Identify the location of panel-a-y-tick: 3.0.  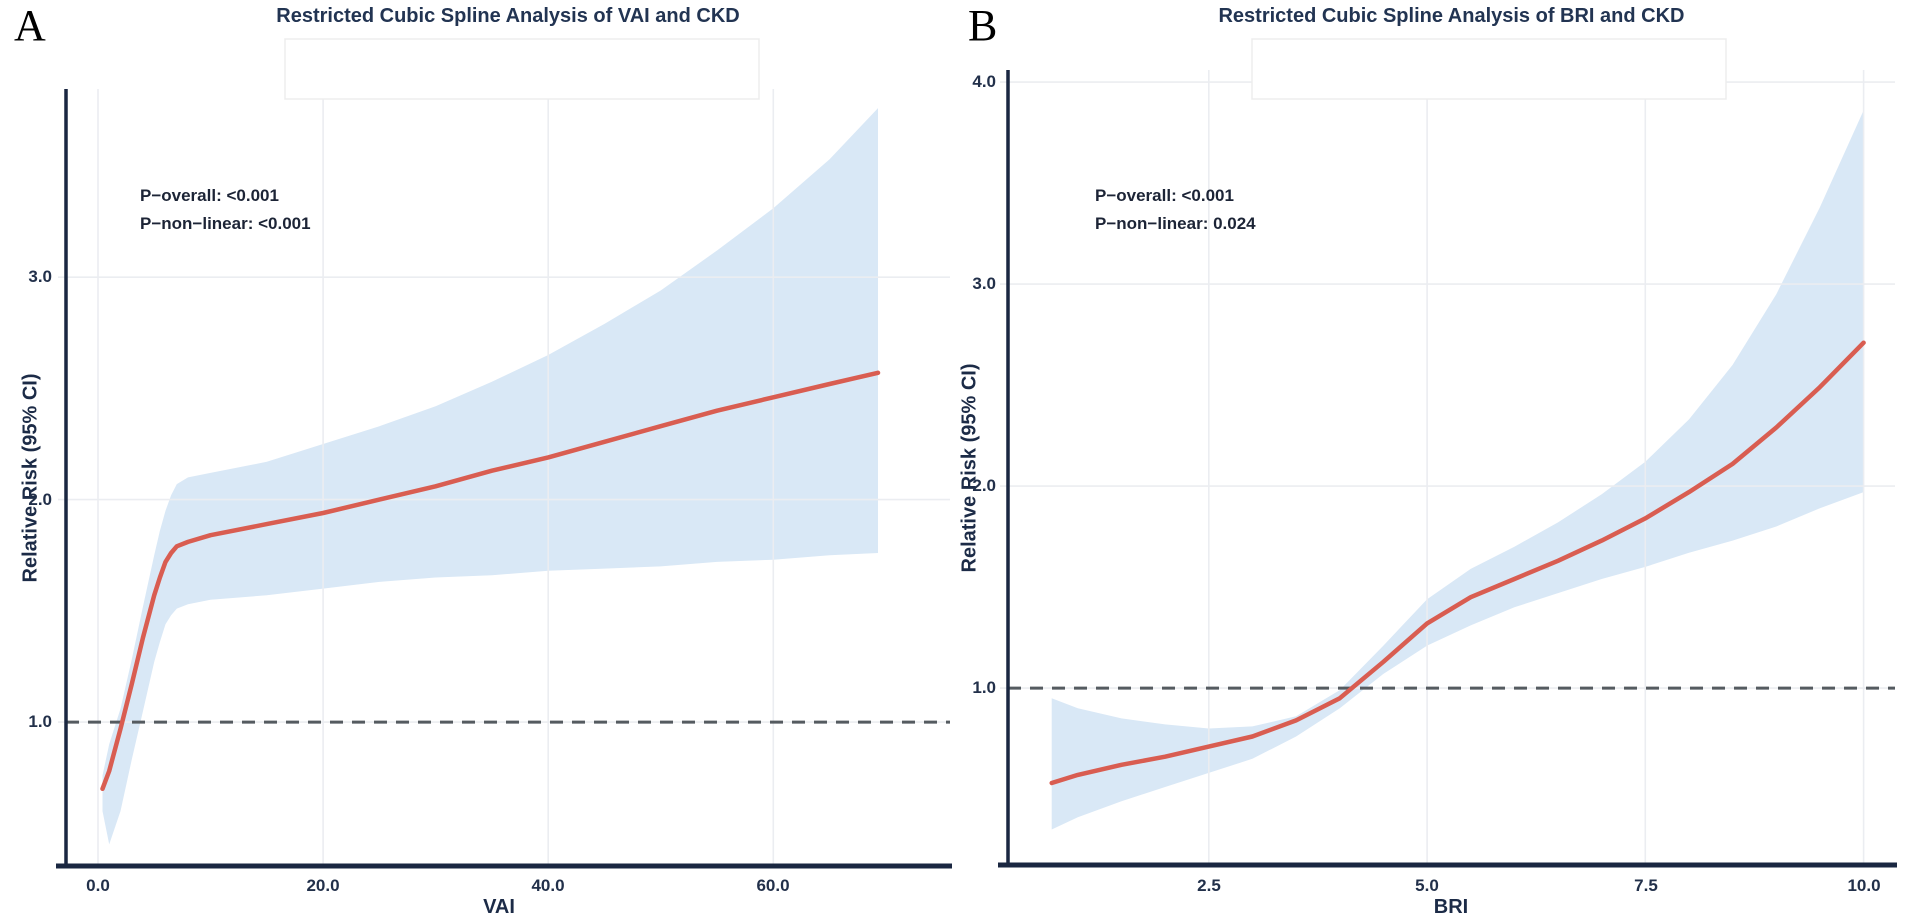
(40, 276).